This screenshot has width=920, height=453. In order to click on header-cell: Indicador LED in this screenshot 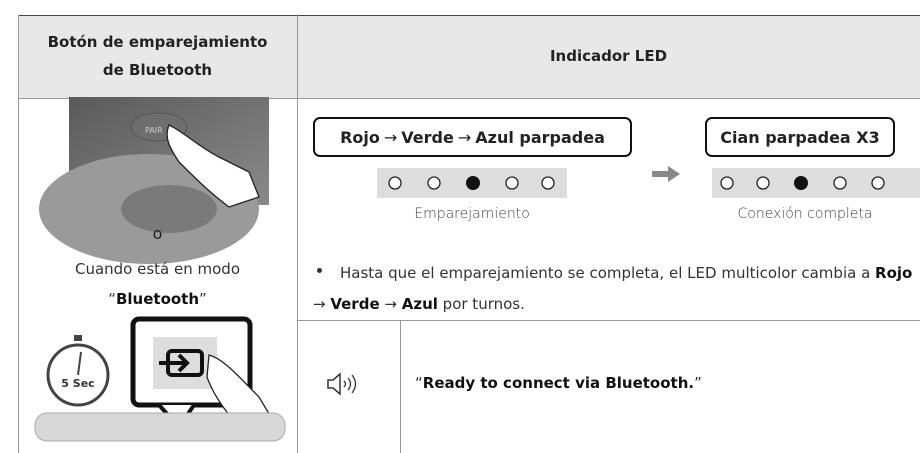, I will do `click(608, 56)`.